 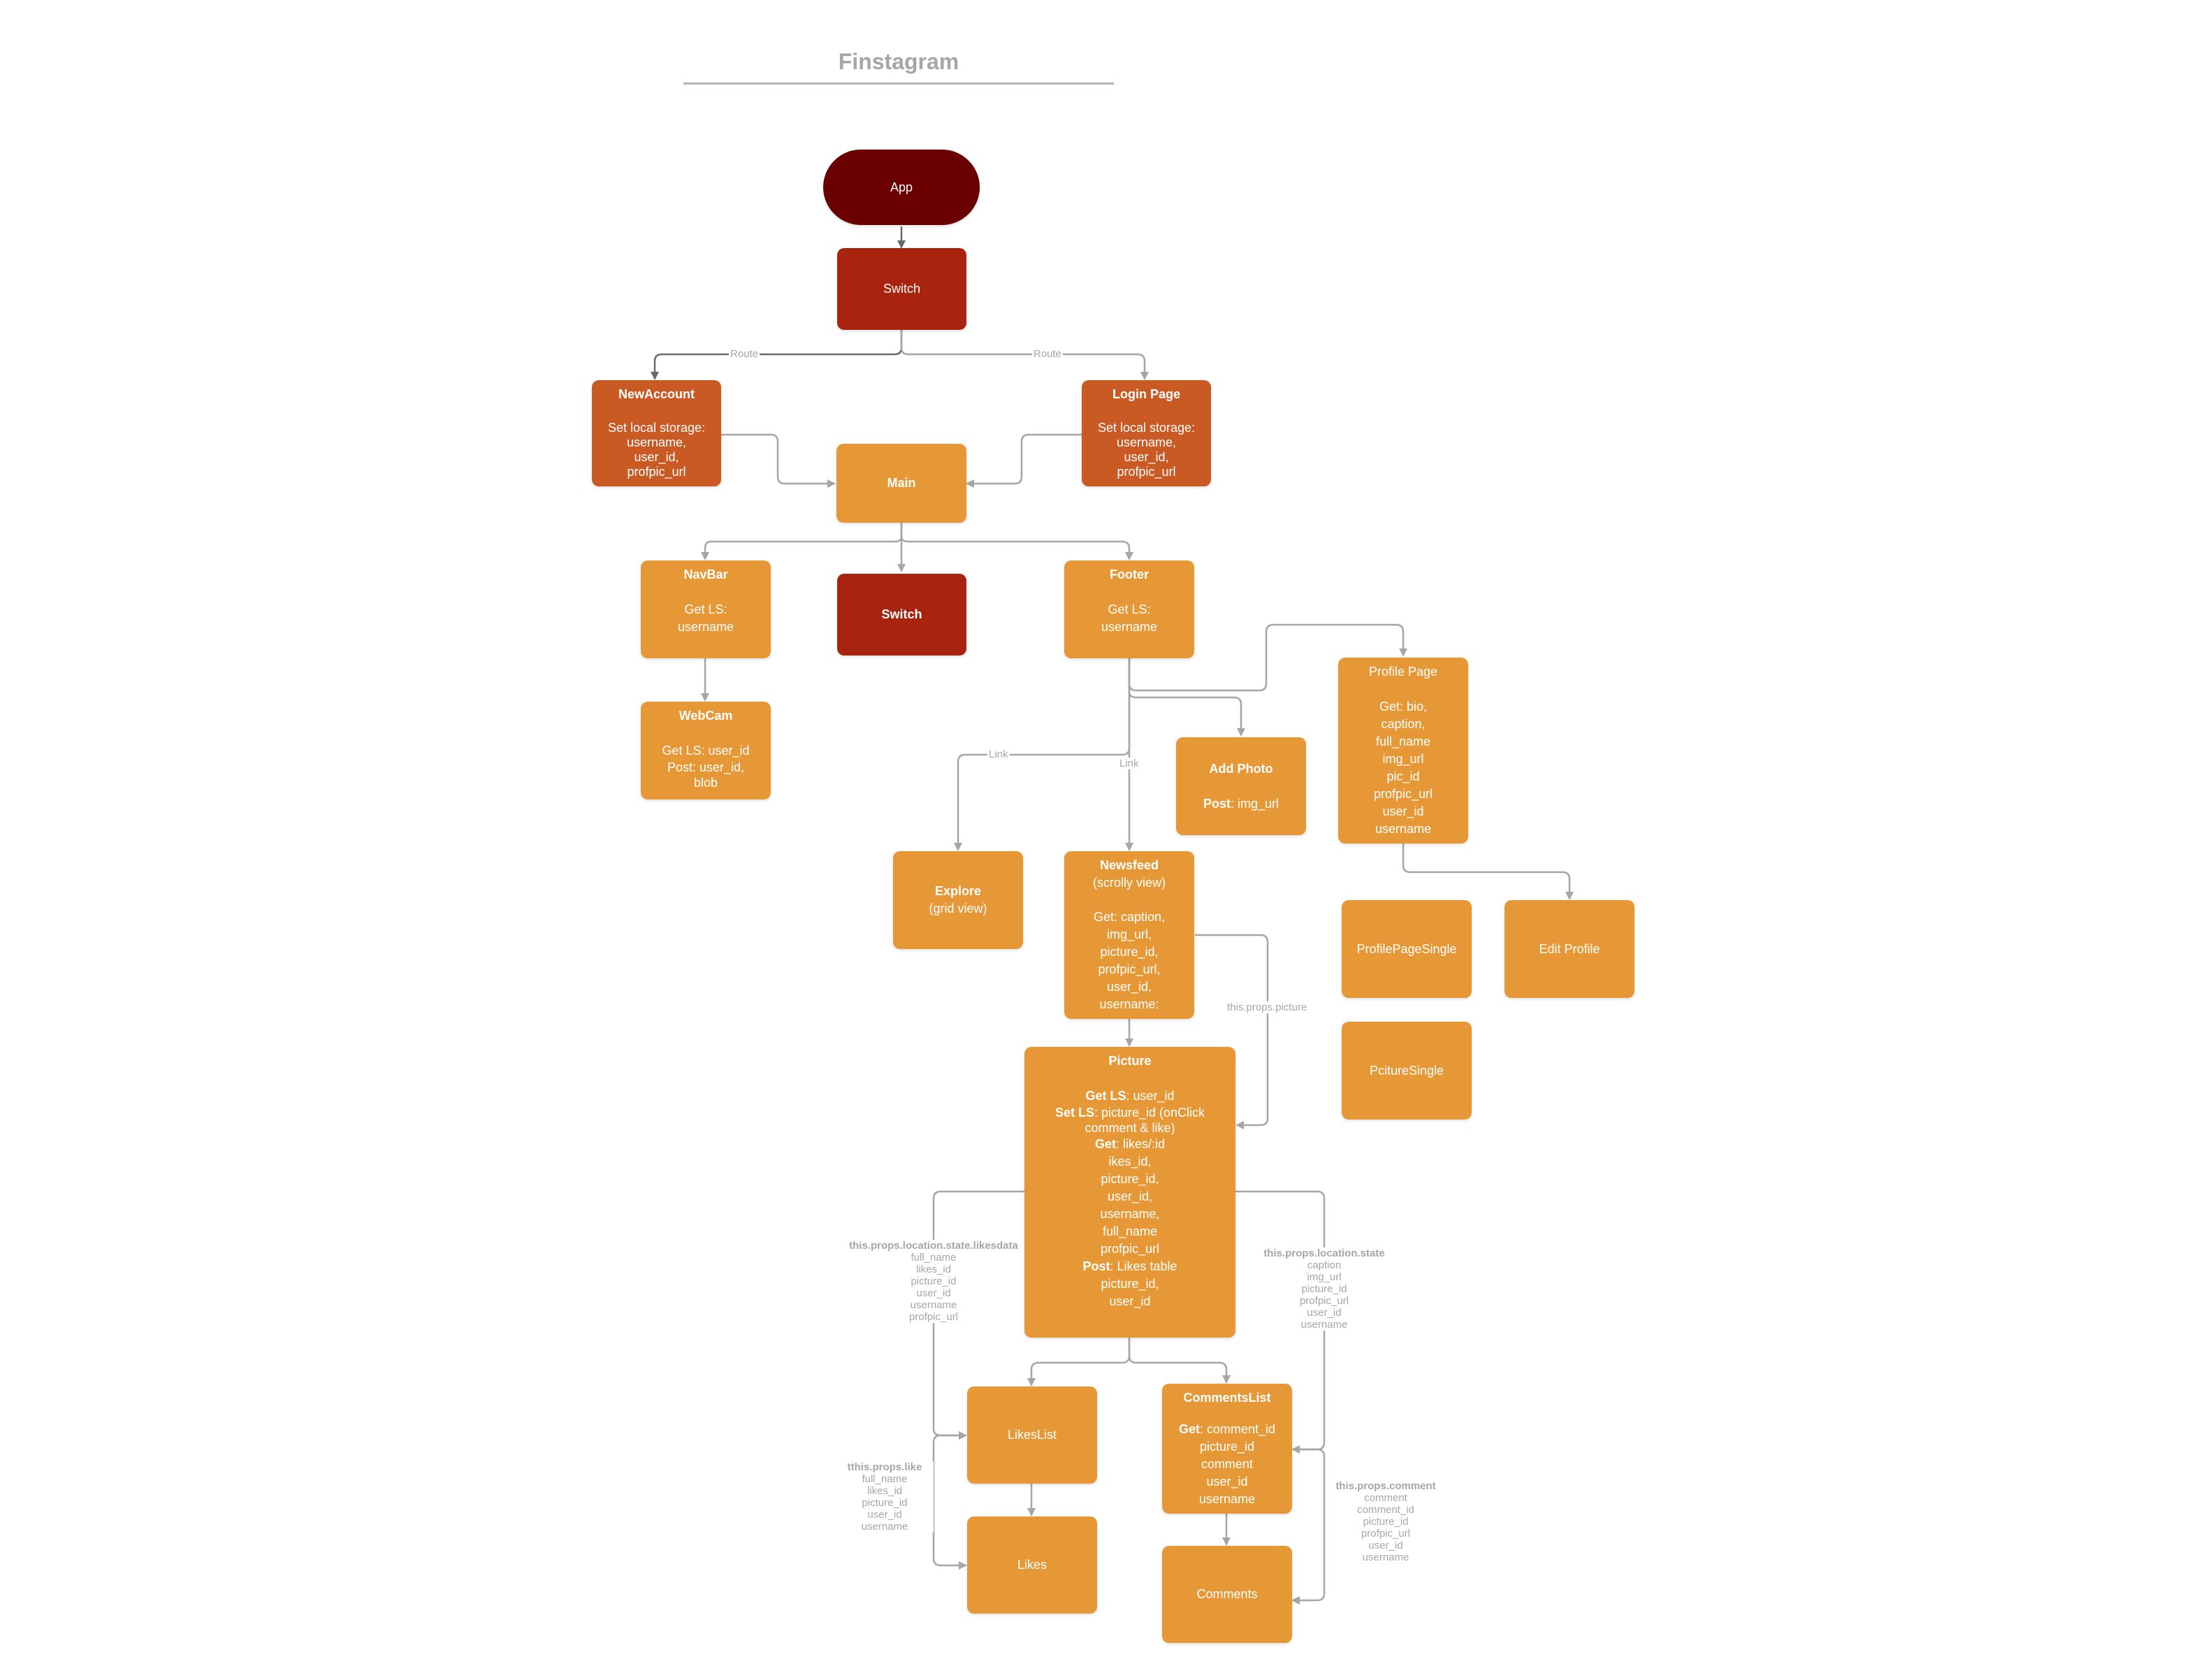 I want to click on node-comments-list-line: picture_id, so click(x=1227, y=1447).